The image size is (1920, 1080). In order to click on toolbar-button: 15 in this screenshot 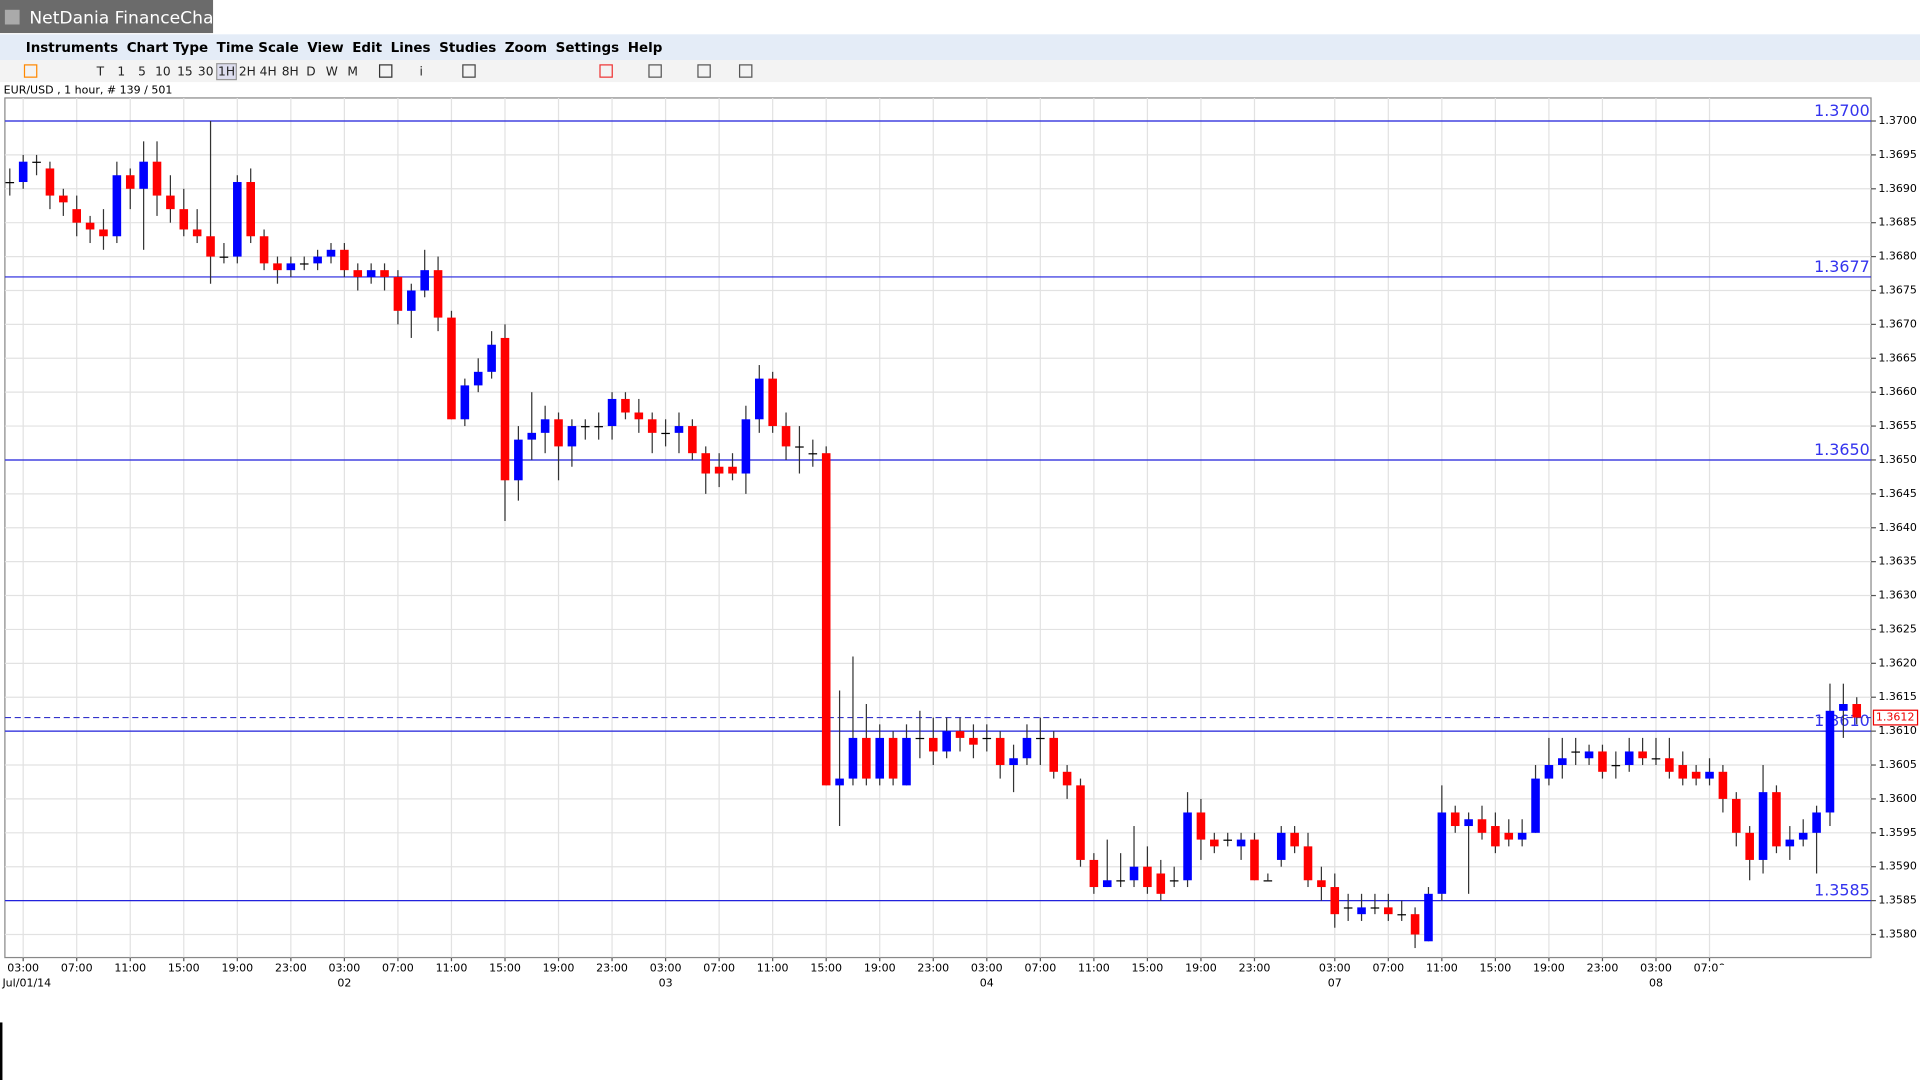, I will do `click(185, 72)`.